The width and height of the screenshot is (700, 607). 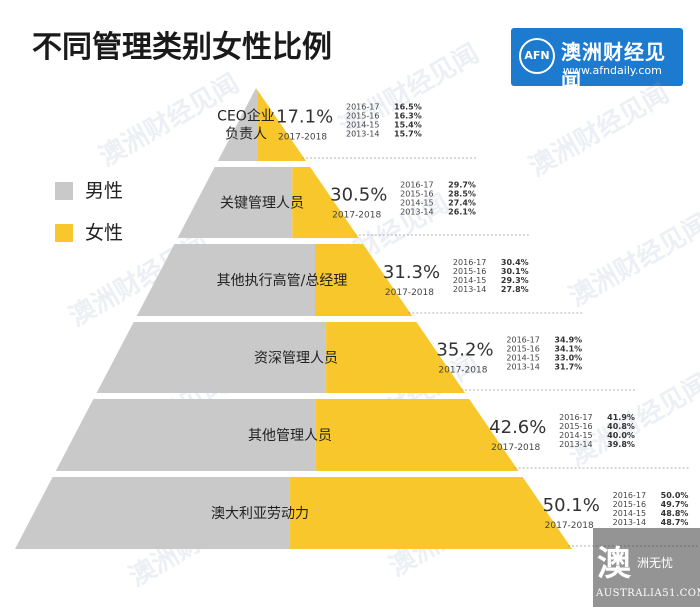 What do you see at coordinates (515, 289) in the screenshot?
I see `history-value-label: 27.8%` at bounding box center [515, 289].